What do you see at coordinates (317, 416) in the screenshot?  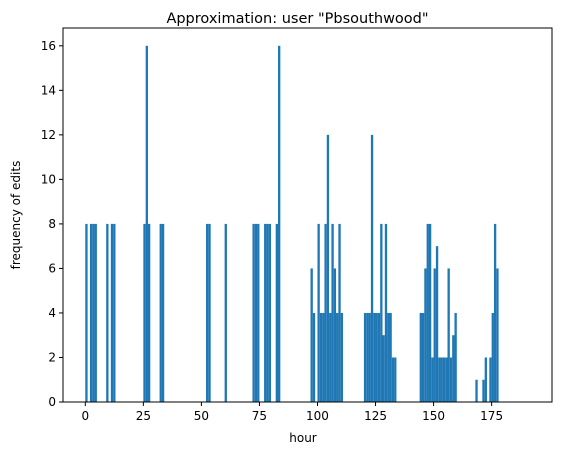 I see `x-tick-label: 100` at bounding box center [317, 416].